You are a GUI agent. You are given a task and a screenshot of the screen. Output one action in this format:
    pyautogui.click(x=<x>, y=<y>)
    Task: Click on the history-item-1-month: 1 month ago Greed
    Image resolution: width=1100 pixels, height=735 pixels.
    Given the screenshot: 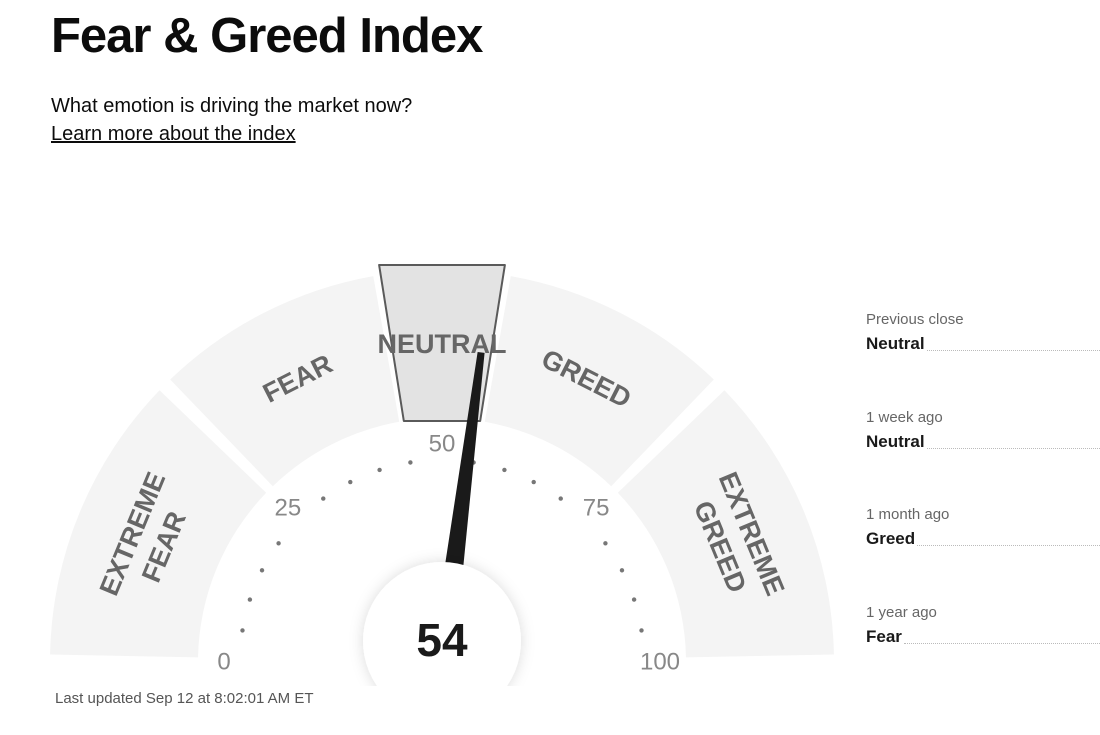 What is the action you would take?
    pyautogui.click(x=983, y=527)
    